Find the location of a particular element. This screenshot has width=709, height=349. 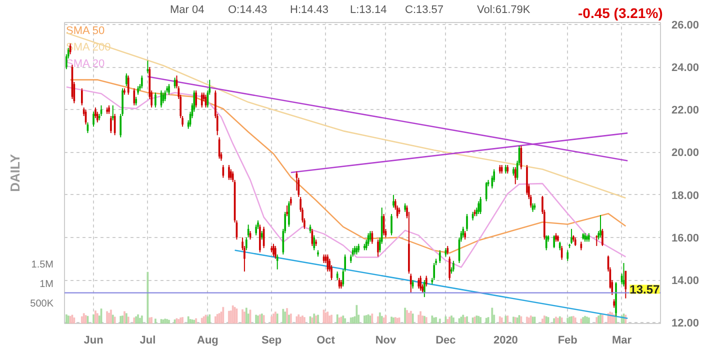

text: C:13.57 is located at coordinates (424, 10).